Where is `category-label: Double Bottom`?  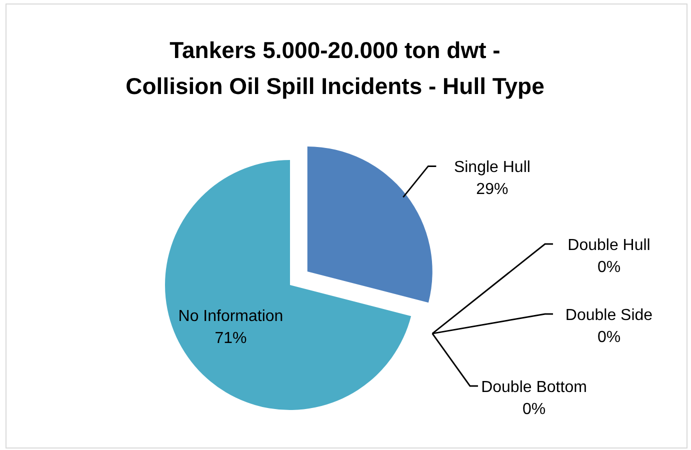
category-label: Double Bottom is located at coordinates (534, 387).